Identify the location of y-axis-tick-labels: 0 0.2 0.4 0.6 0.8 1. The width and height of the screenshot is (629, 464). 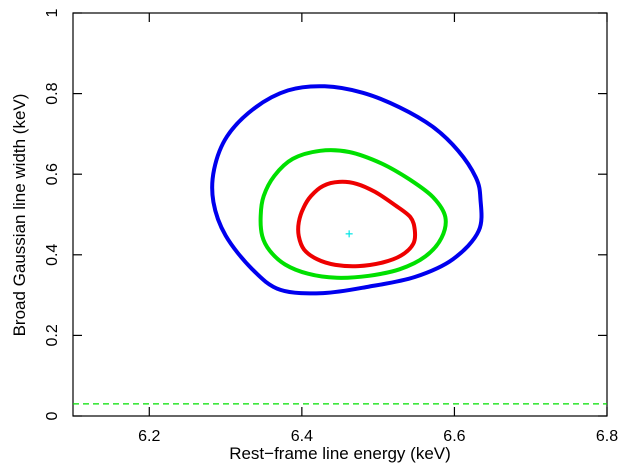
(52, 214).